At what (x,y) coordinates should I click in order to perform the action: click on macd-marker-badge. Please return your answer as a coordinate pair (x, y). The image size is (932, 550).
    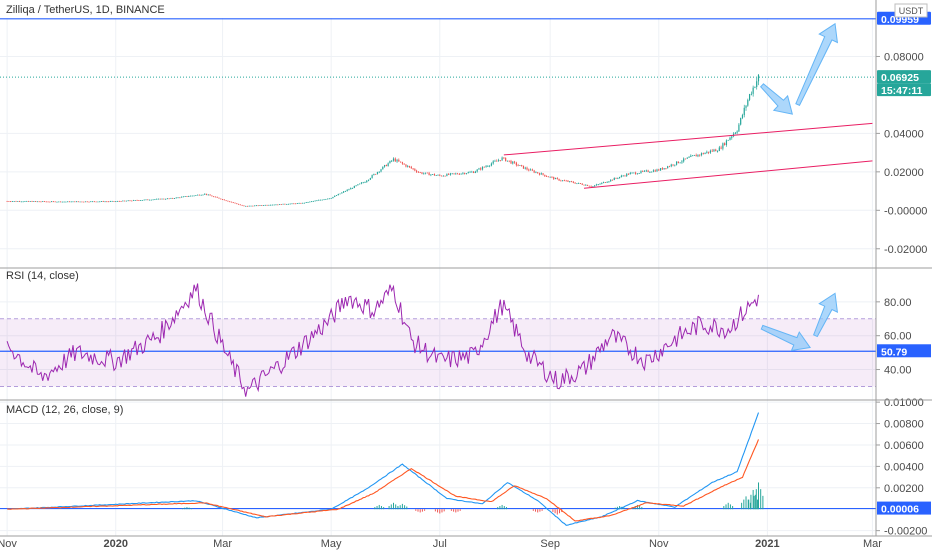
    Looking at the image, I should click on (904, 508).